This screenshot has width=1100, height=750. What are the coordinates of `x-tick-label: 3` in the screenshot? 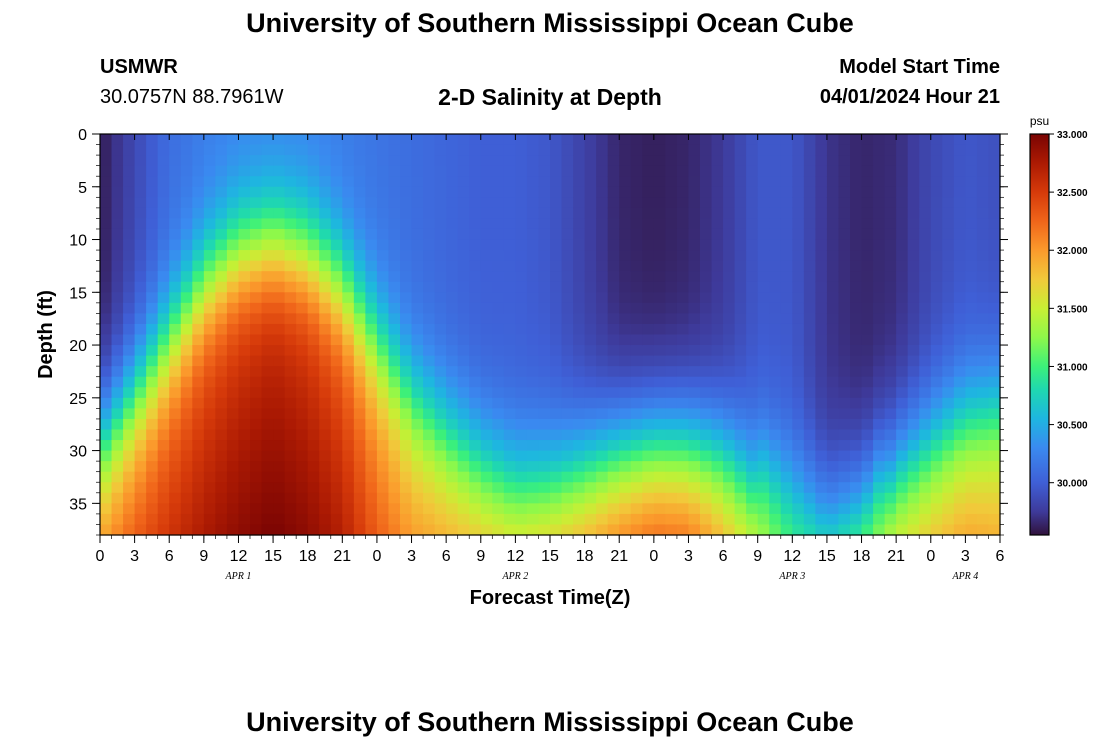 It's located at (965, 556).